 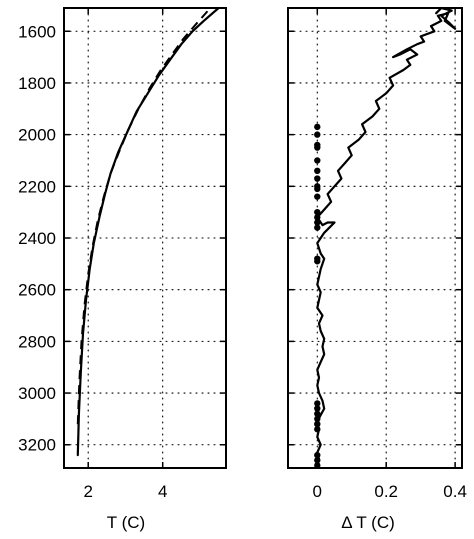 What do you see at coordinates (317, 491) in the screenshot?
I see `right-x-tick-label-0: 0` at bounding box center [317, 491].